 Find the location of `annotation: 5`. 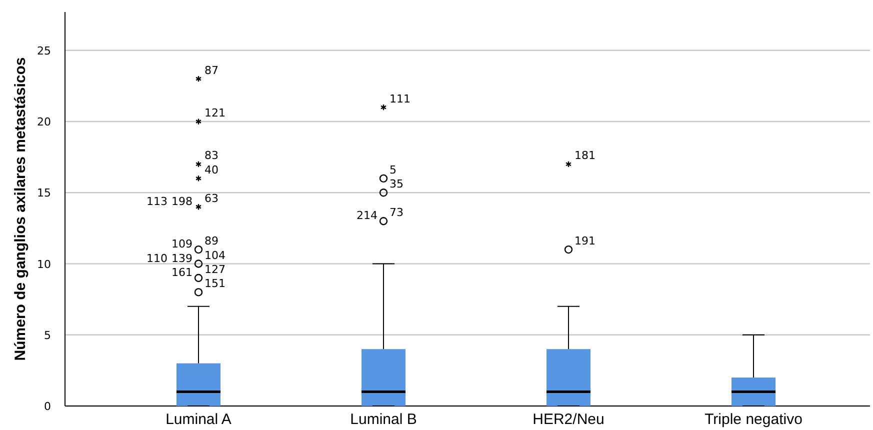

annotation: 5 is located at coordinates (393, 169).